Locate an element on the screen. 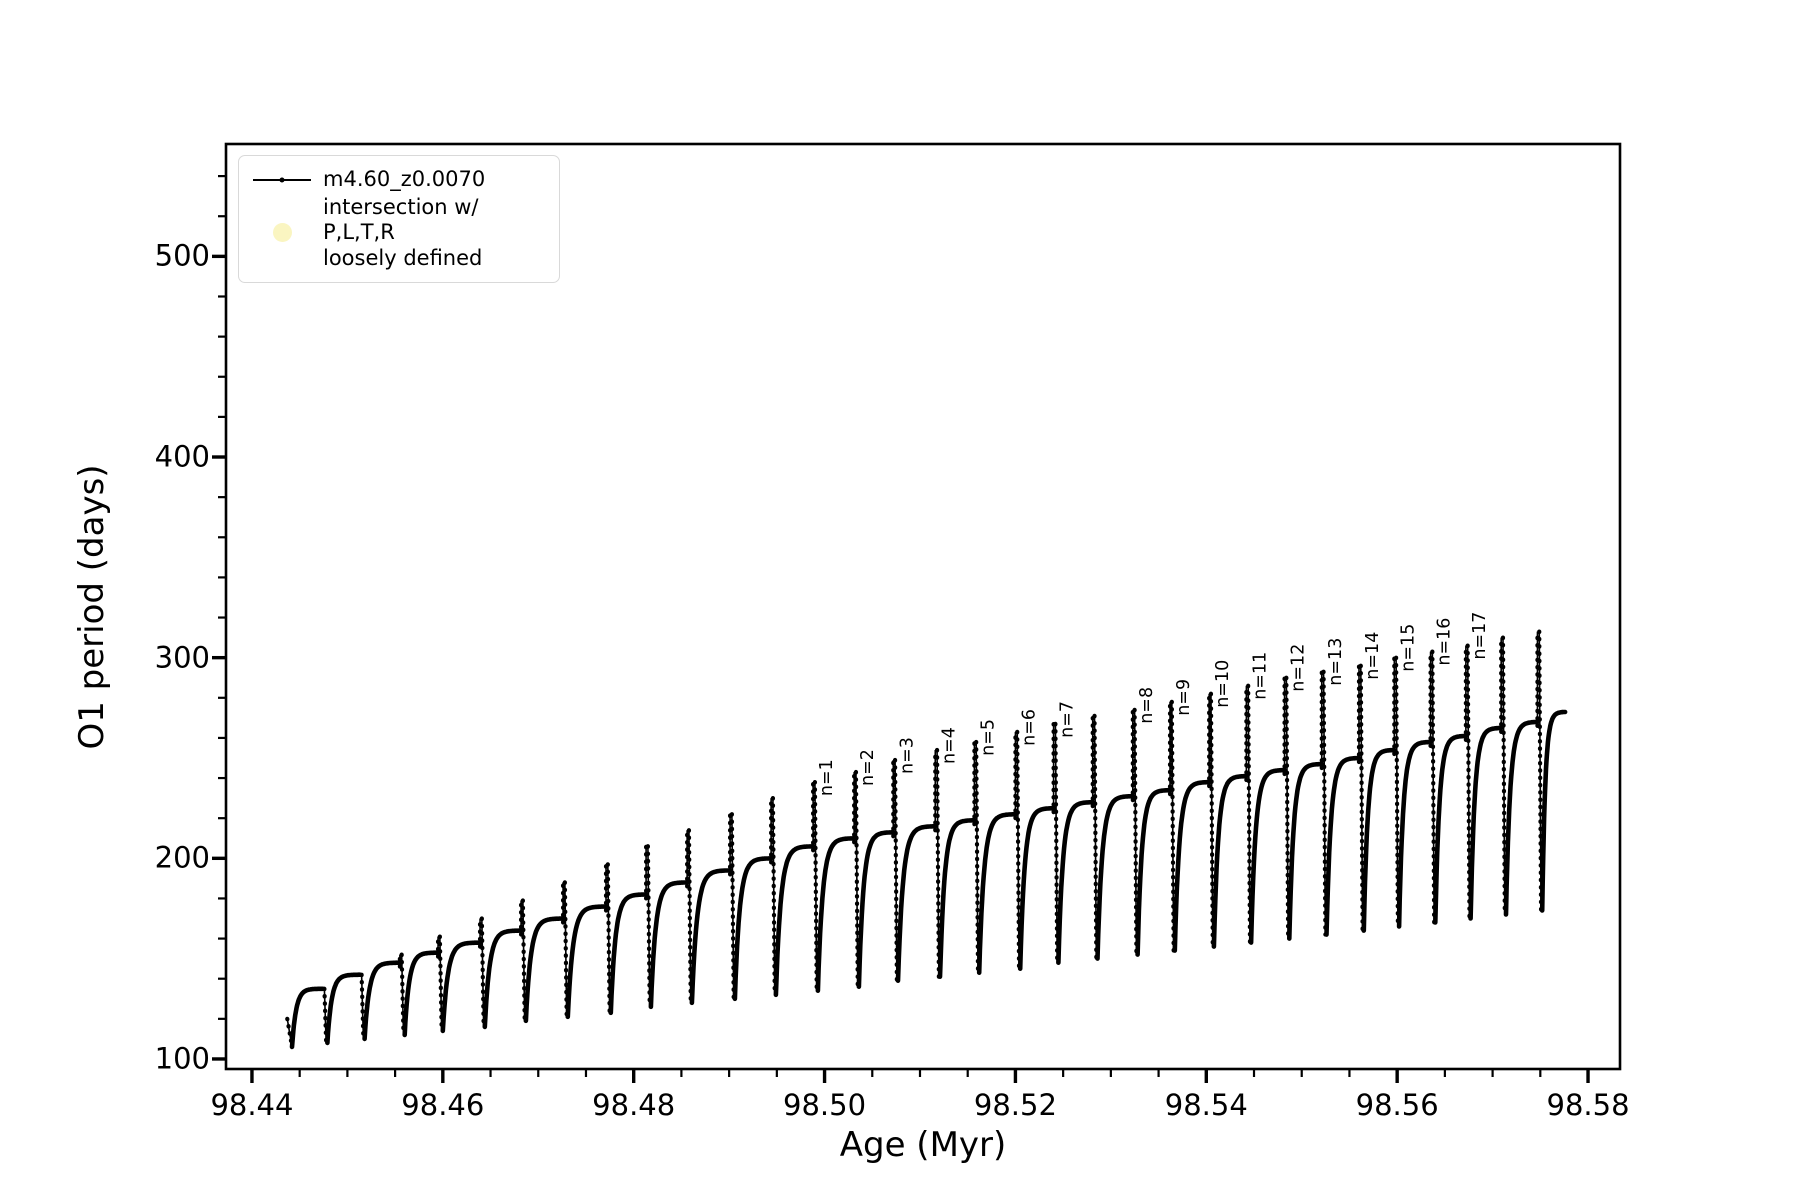 The width and height of the screenshot is (1800, 1200). x-tick-label: 98.52 is located at coordinates (1015, 1105).